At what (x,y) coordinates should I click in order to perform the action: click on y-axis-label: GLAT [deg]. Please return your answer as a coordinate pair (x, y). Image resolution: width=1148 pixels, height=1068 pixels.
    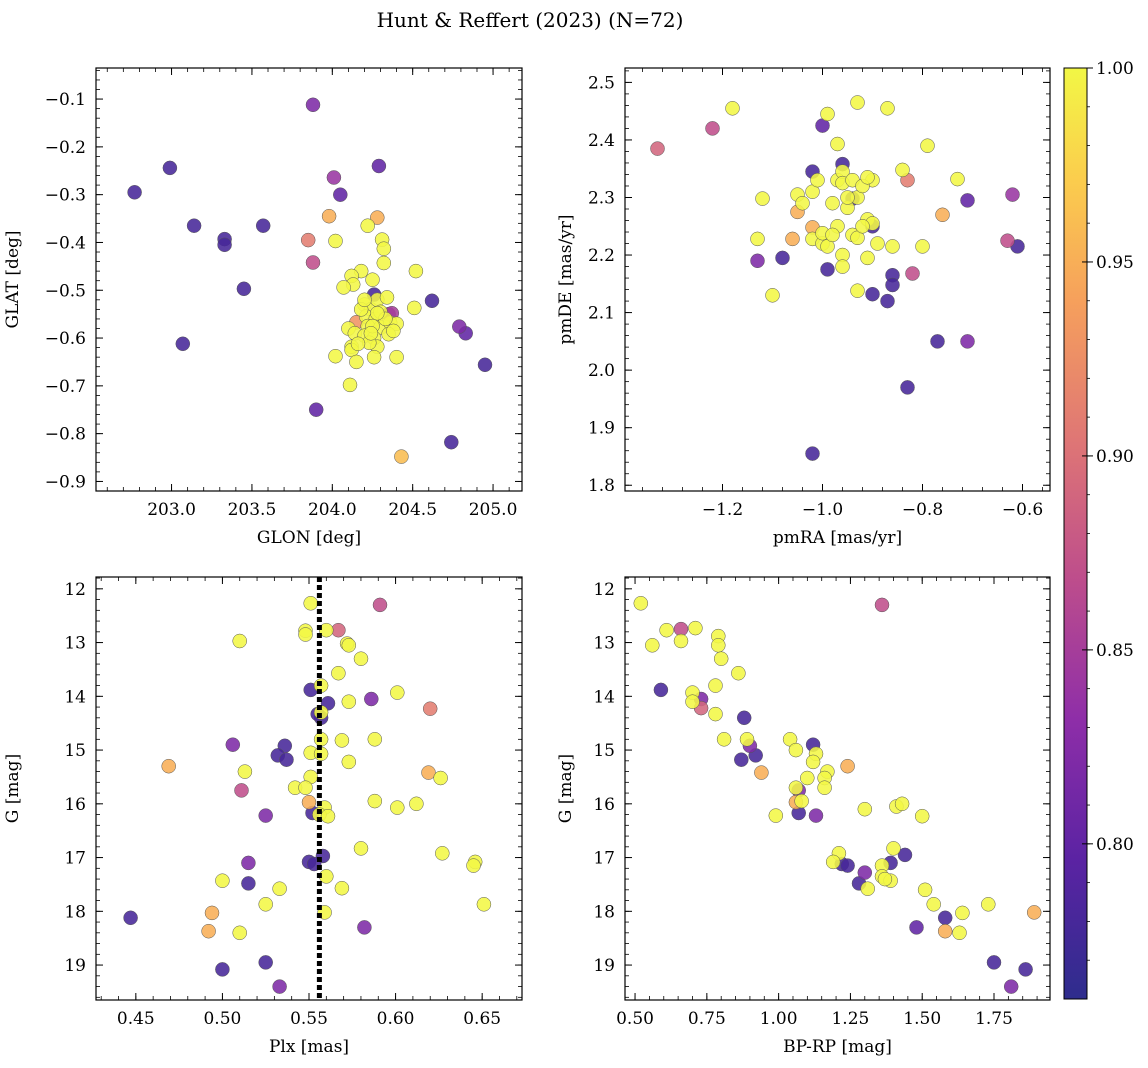
    Looking at the image, I should click on (13, 279).